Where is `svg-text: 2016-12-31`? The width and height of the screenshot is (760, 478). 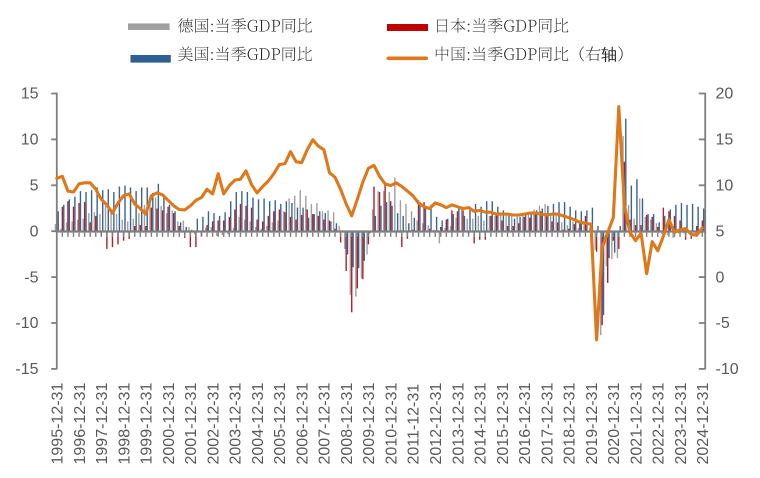
svg-text: 2016-12-31 is located at coordinates (525, 424).